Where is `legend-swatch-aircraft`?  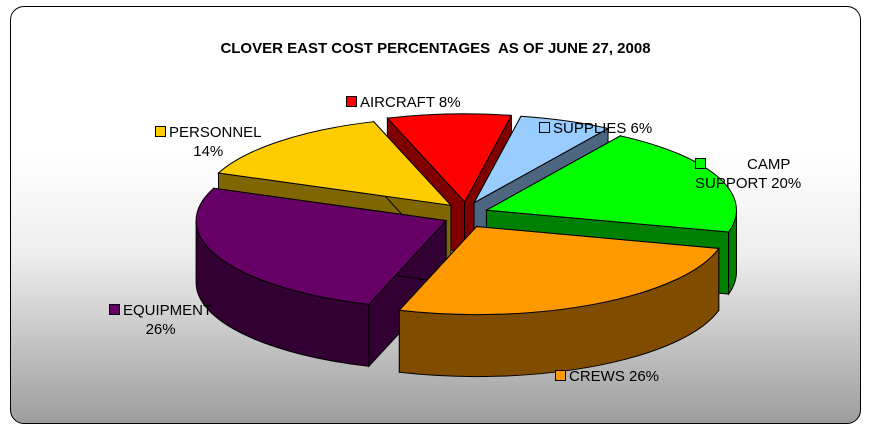 legend-swatch-aircraft is located at coordinates (351, 101).